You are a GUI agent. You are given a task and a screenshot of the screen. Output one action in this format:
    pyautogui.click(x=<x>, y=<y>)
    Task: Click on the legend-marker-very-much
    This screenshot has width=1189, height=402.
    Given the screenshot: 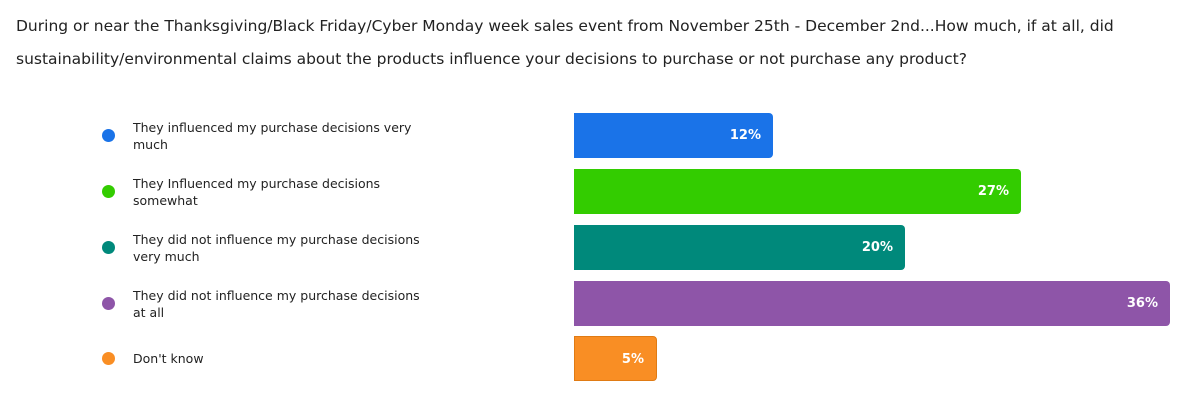 What is the action you would take?
    pyautogui.click(x=108, y=135)
    